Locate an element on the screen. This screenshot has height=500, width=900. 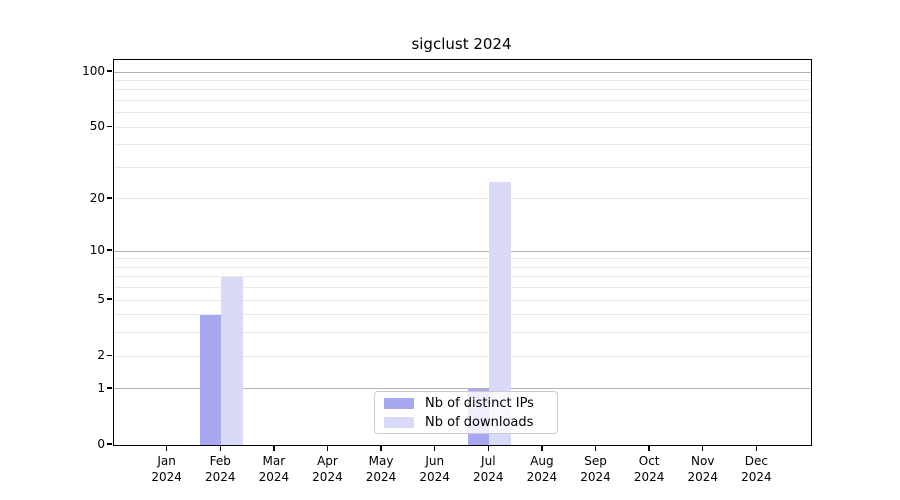
x-tick-year-feb: 2024 is located at coordinates (220, 477).